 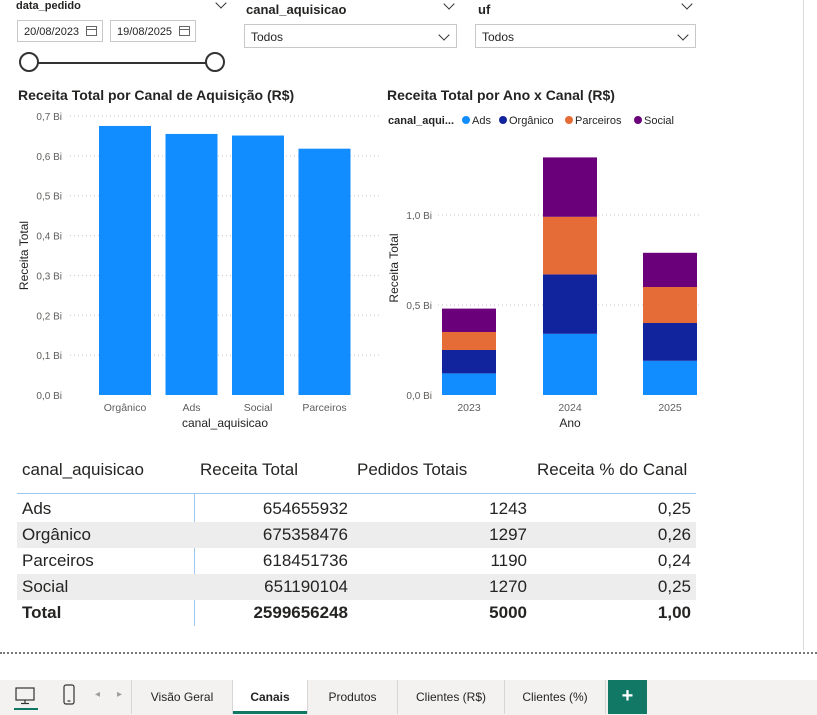 What do you see at coordinates (267, 37) in the screenshot?
I see `canal-dropdown-value: Todos` at bounding box center [267, 37].